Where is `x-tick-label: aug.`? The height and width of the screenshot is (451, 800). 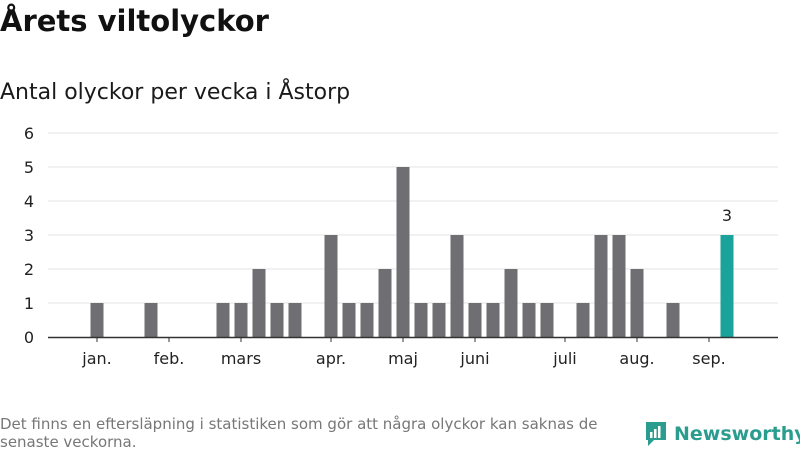 x-tick-label: aug. is located at coordinates (636, 358).